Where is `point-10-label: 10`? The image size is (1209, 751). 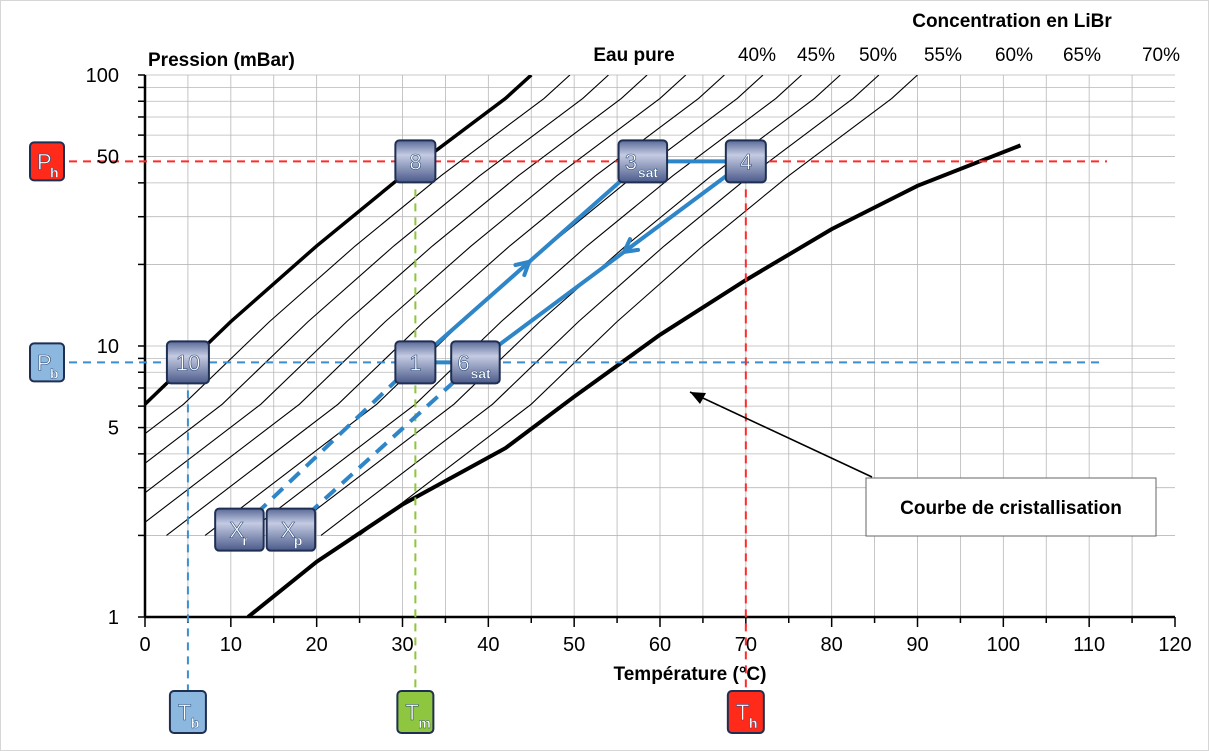 point-10-label: 10 is located at coordinates (188, 362).